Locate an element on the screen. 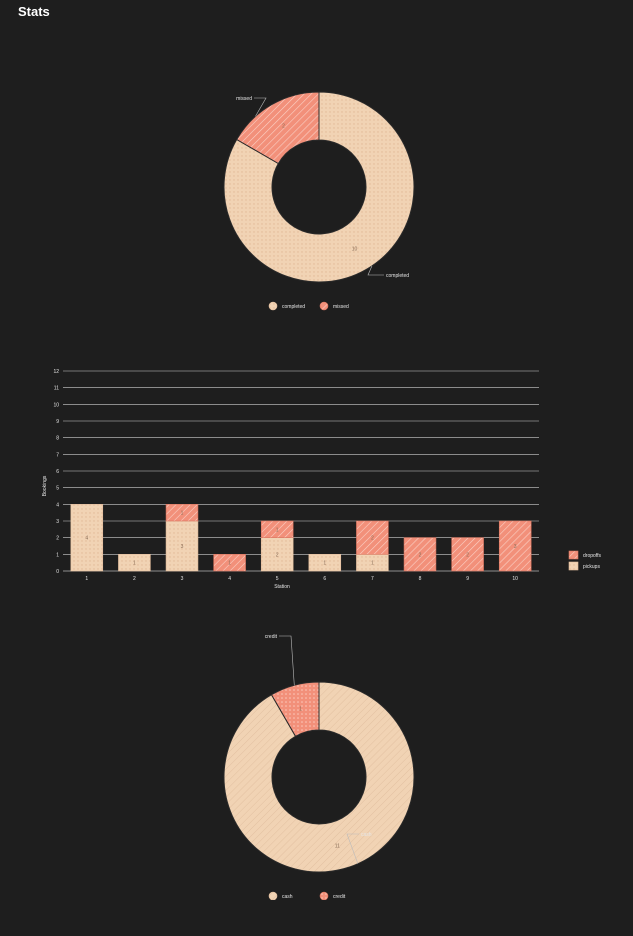 This screenshot has height=936, width=633. cash-slice is located at coordinates (319, 777).